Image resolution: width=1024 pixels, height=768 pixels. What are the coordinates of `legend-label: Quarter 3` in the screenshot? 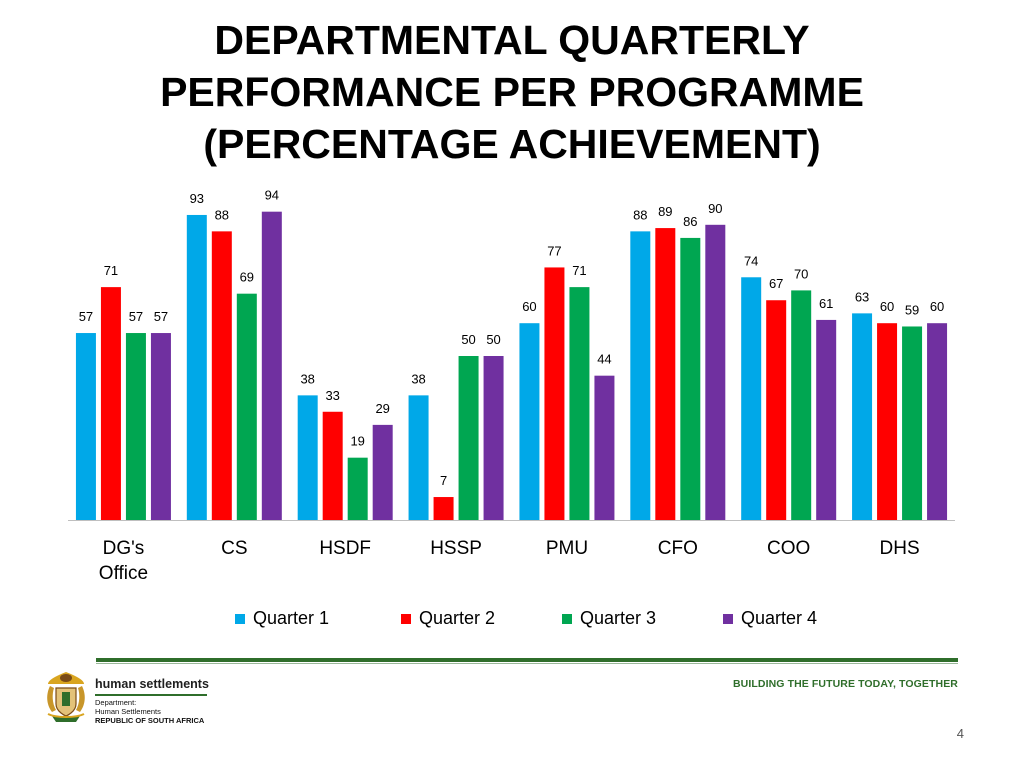 It's located at (618, 618).